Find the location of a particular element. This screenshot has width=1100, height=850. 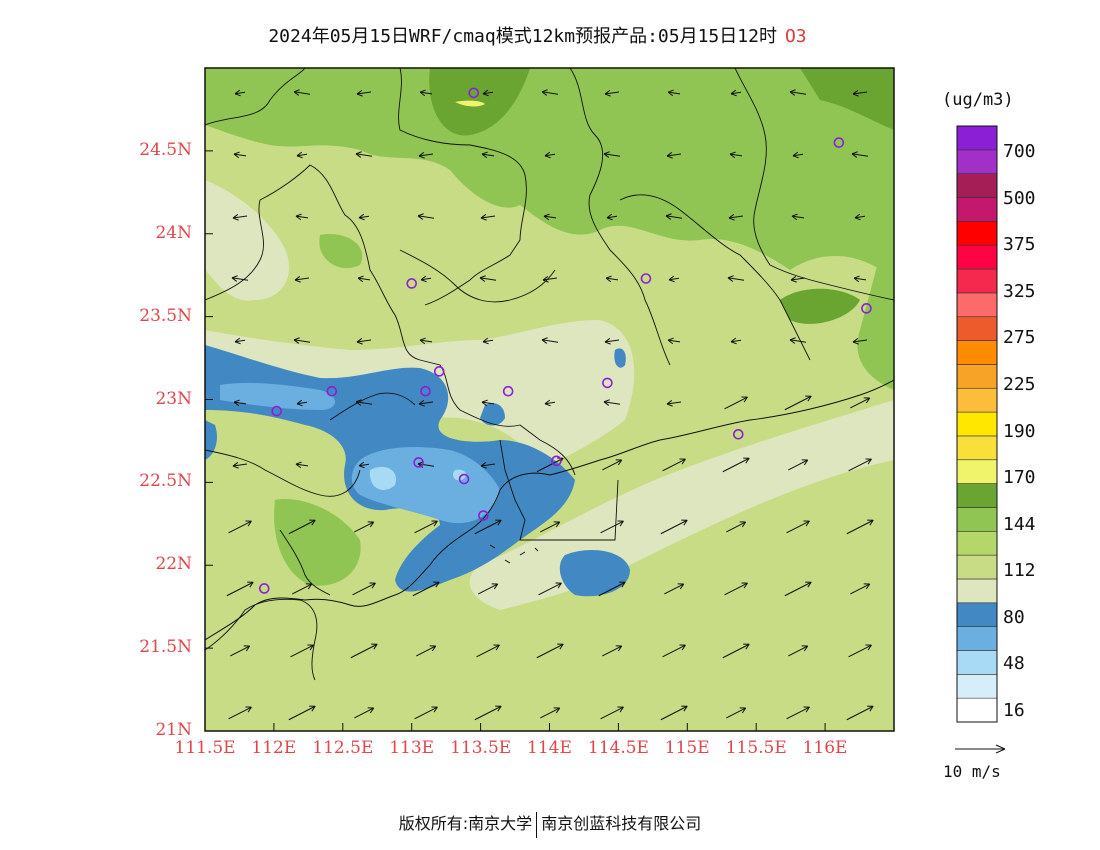

field-patch-coast-east is located at coordinates (875, 320).